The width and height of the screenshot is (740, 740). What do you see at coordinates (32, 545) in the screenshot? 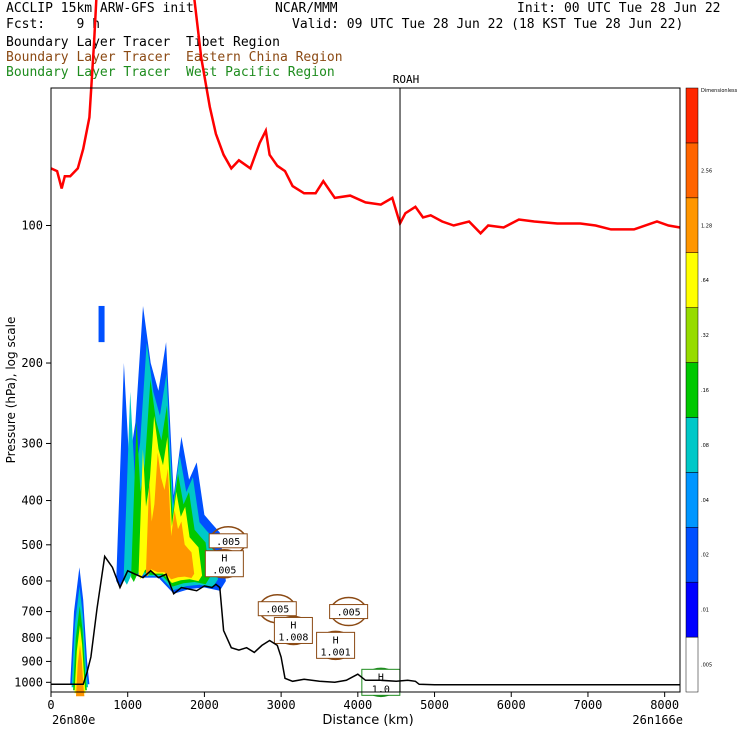
I see `y-tick-label-4: 500` at bounding box center [32, 545].